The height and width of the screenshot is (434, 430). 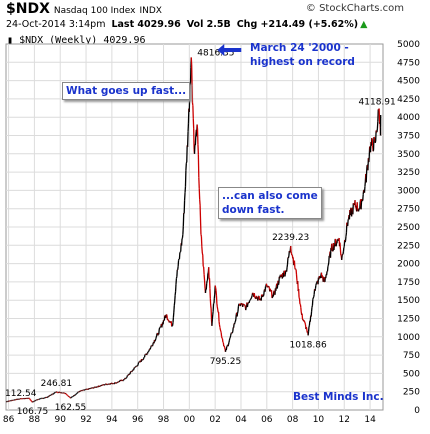 I want to click on y-tick-label: 1000, so click(x=408, y=338).